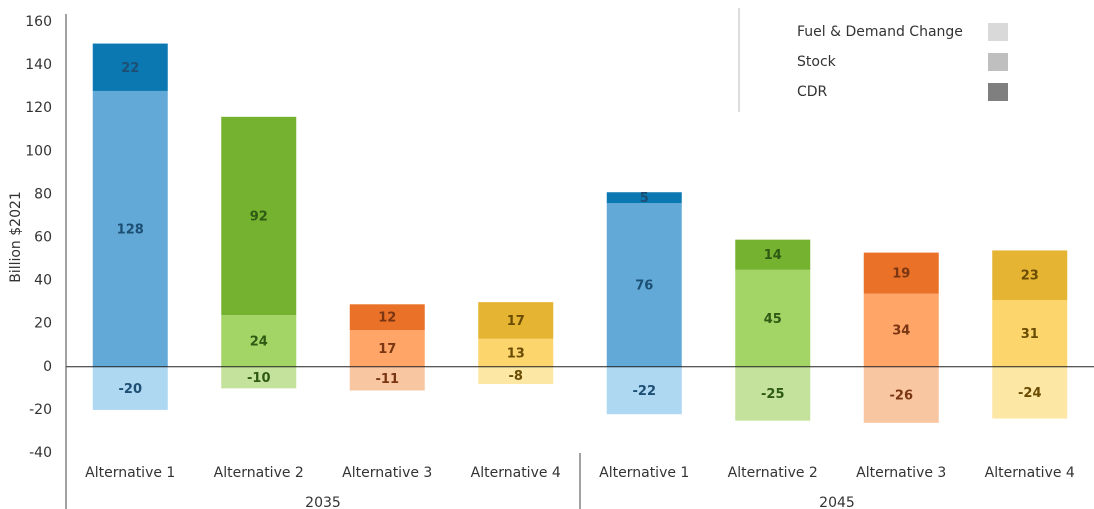 This screenshot has height=509, width=1094. Describe the element at coordinates (47, 367) in the screenshot. I see `y-tick-label: 0` at that location.